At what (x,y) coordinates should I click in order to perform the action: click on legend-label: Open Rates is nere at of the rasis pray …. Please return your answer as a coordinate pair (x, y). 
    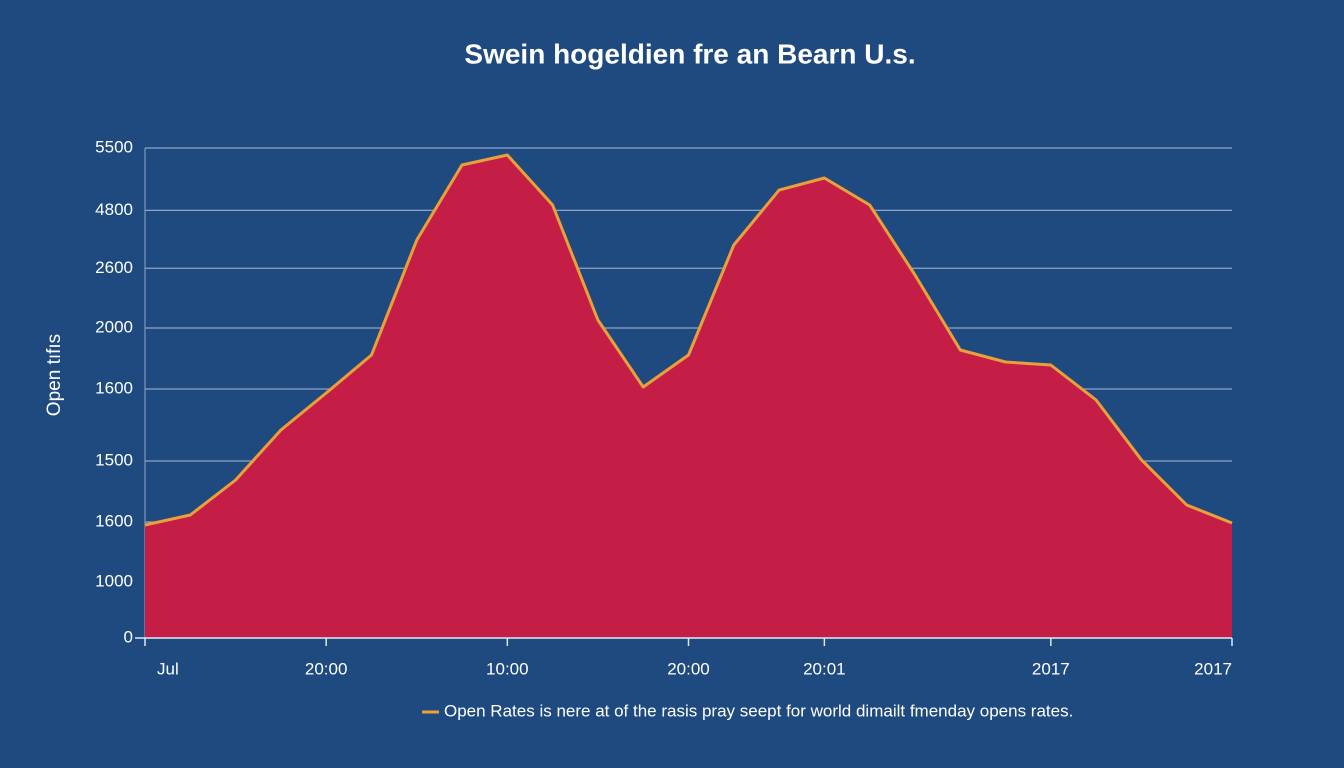
    Looking at the image, I should click on (758, 710).